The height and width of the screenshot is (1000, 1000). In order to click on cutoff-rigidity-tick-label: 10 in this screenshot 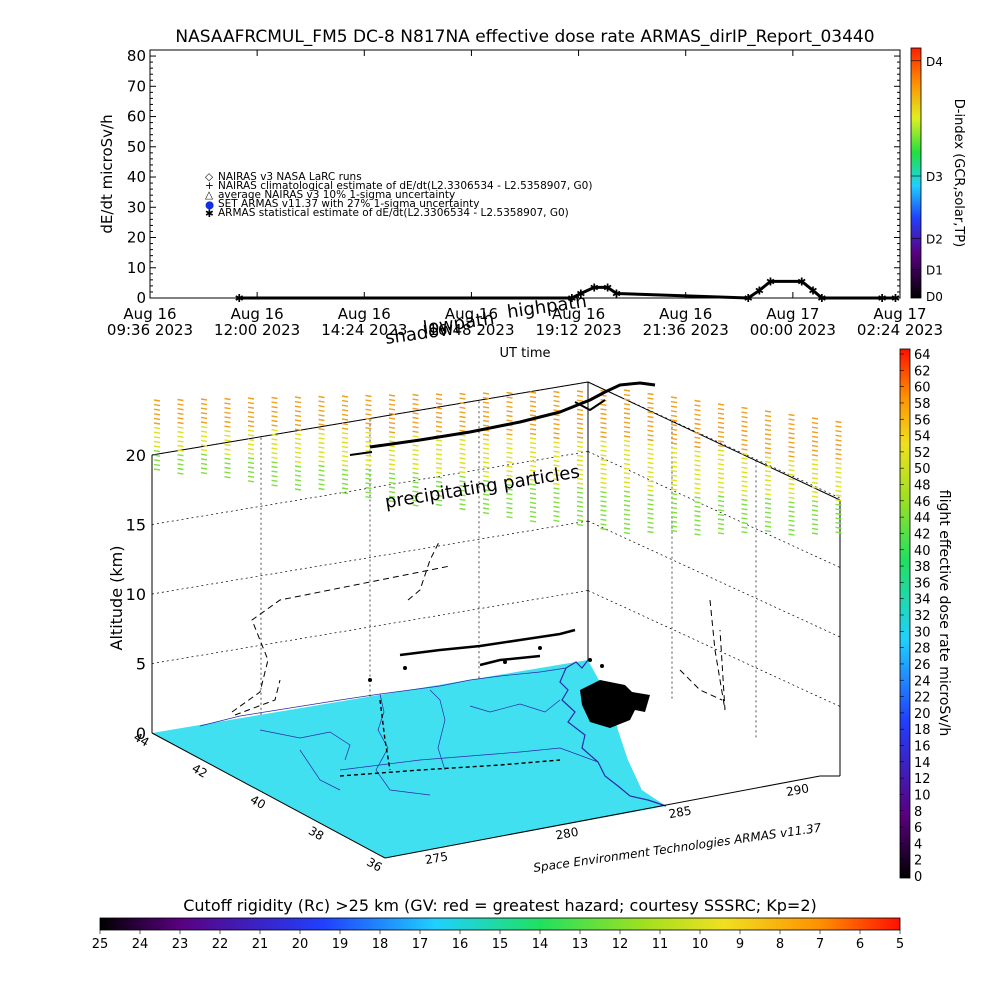, I will do `click(700, 944)`.